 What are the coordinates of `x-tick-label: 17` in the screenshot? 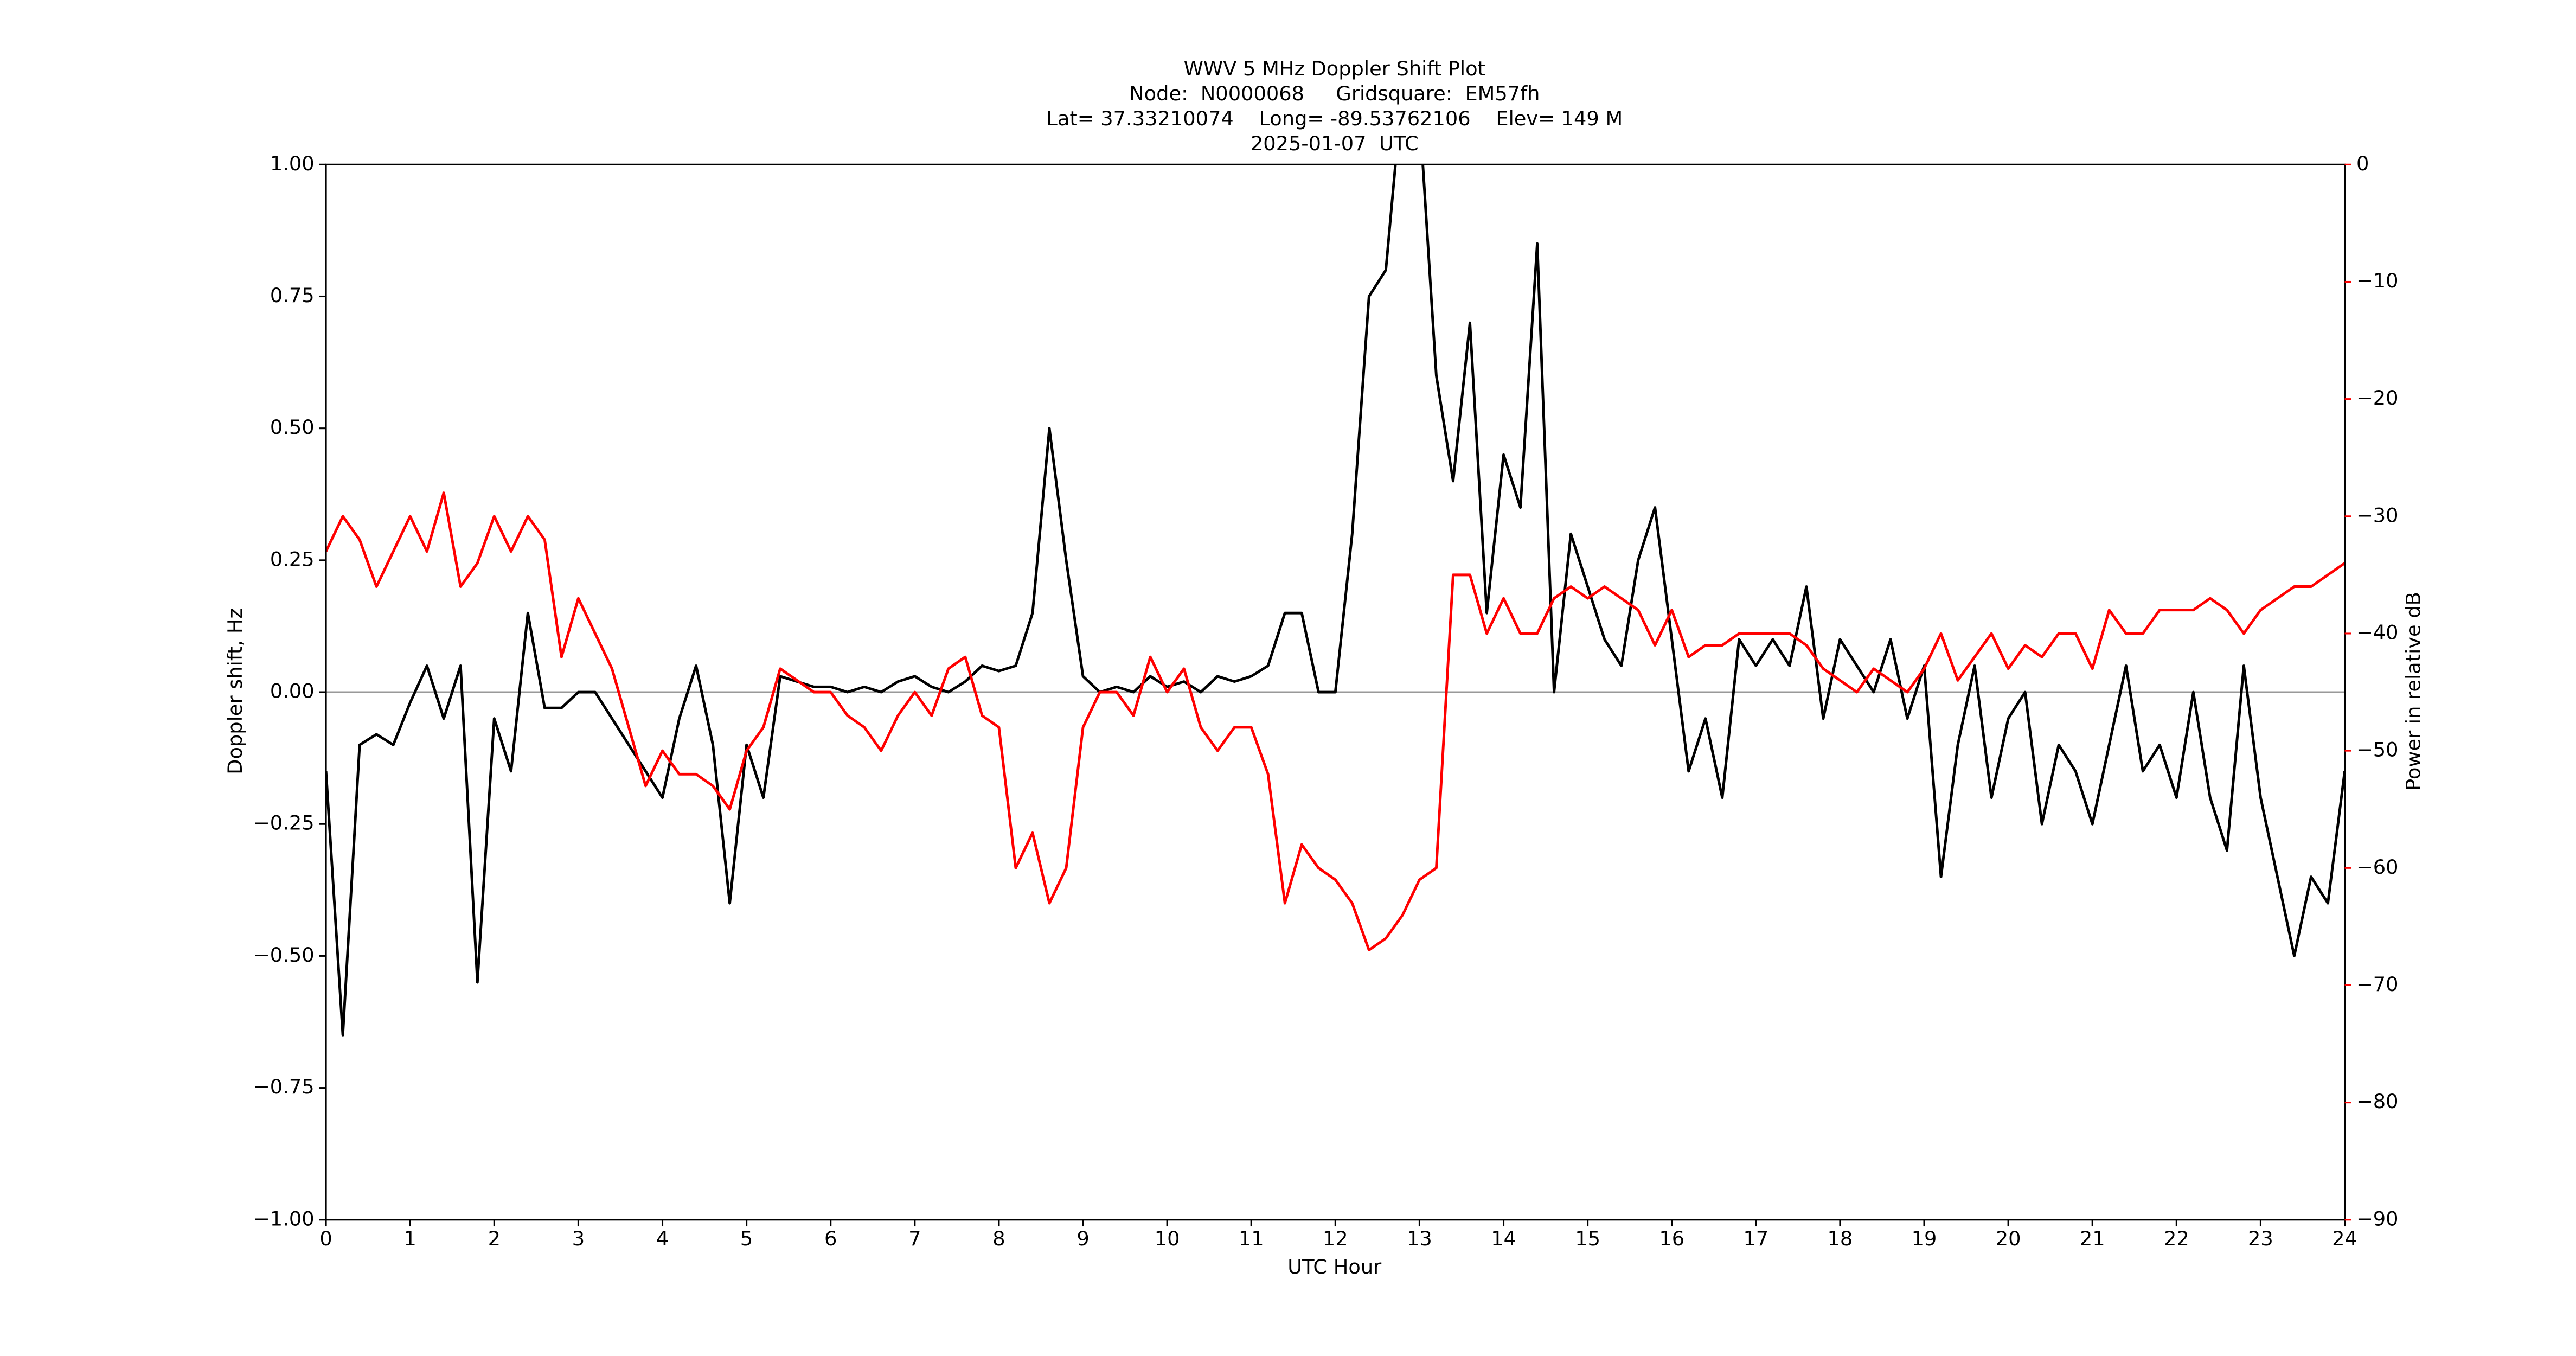 It's located at (1755, 1238).